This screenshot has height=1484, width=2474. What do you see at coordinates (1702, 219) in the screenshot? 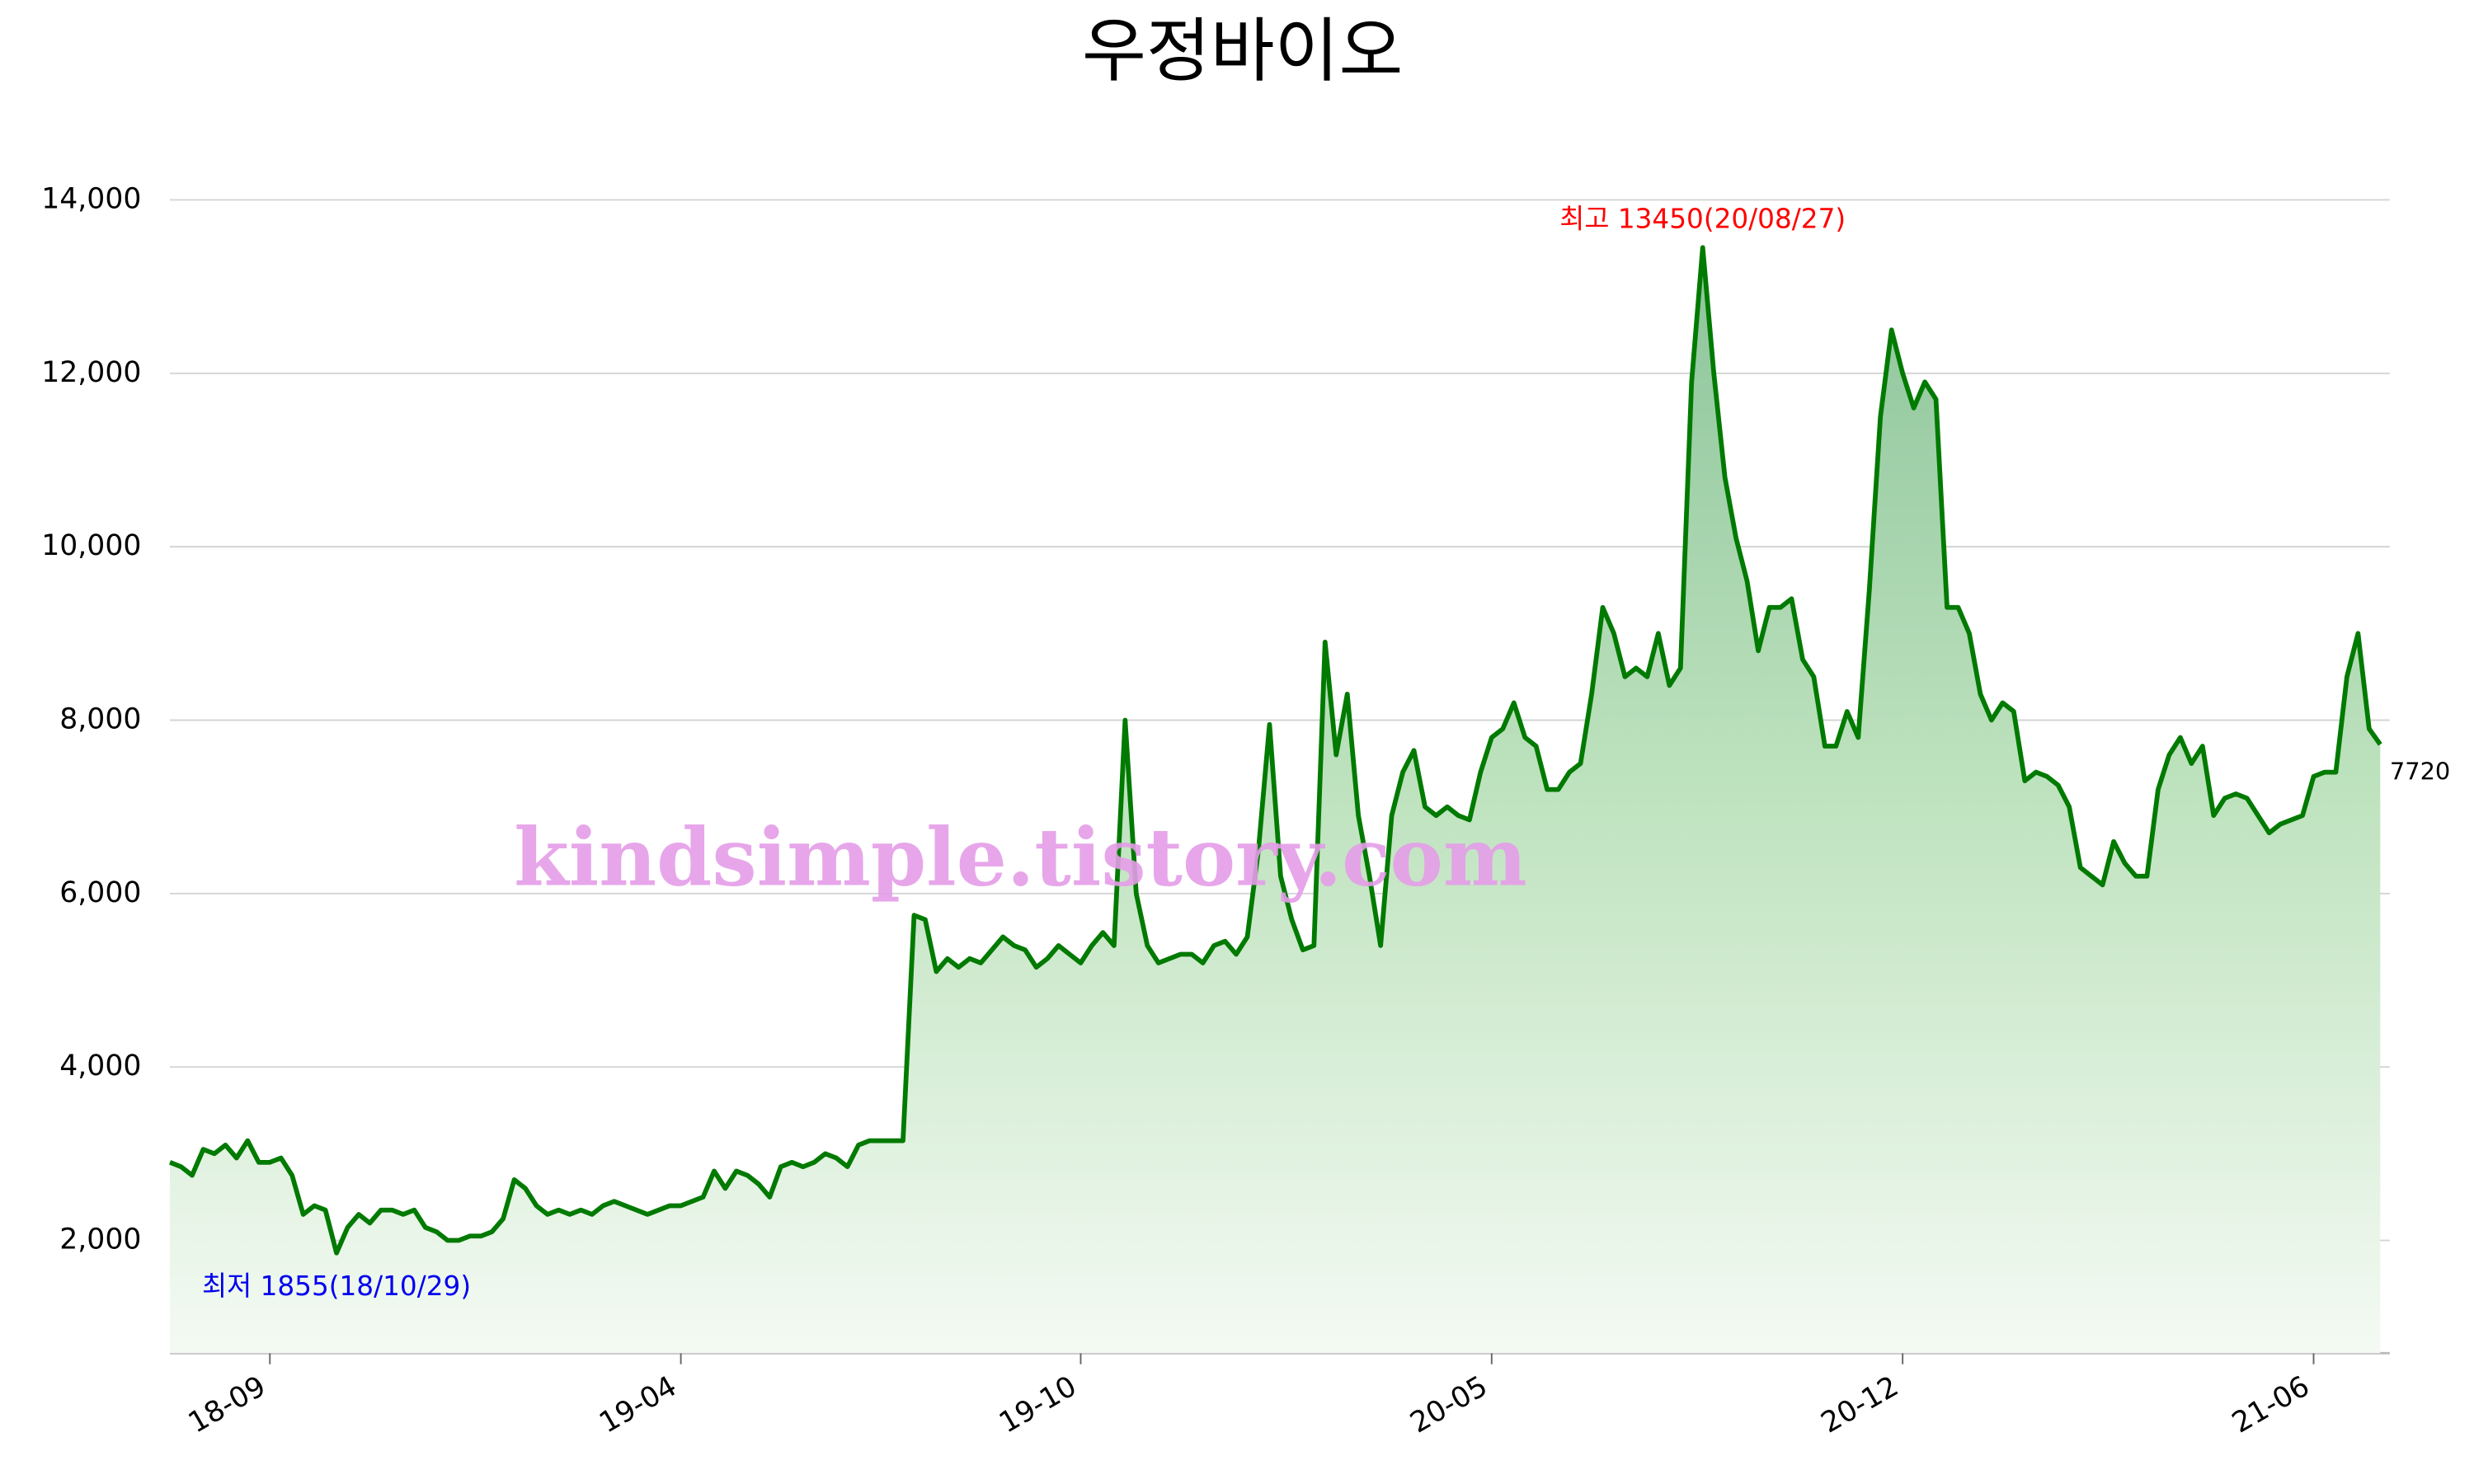
I see `high-annotation: 최고 13450(20/08/27)` at bounding box center [1702, 219].